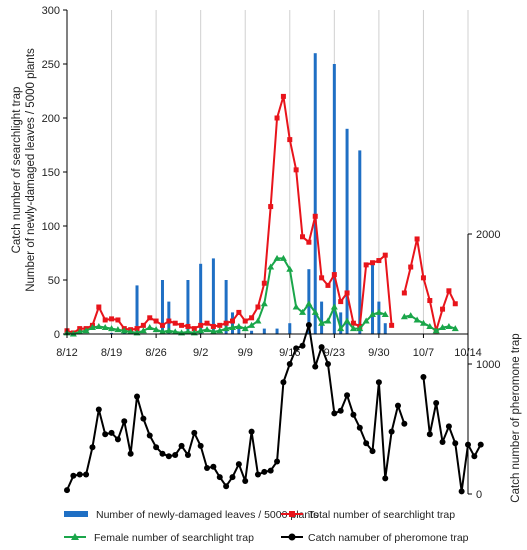 The height and width of the screenshot is (550, 527). What do you see at coordinates (51, 119) in the screenshot?
I see `y-left-tick-label: 200` at bounding box center [51, 119].